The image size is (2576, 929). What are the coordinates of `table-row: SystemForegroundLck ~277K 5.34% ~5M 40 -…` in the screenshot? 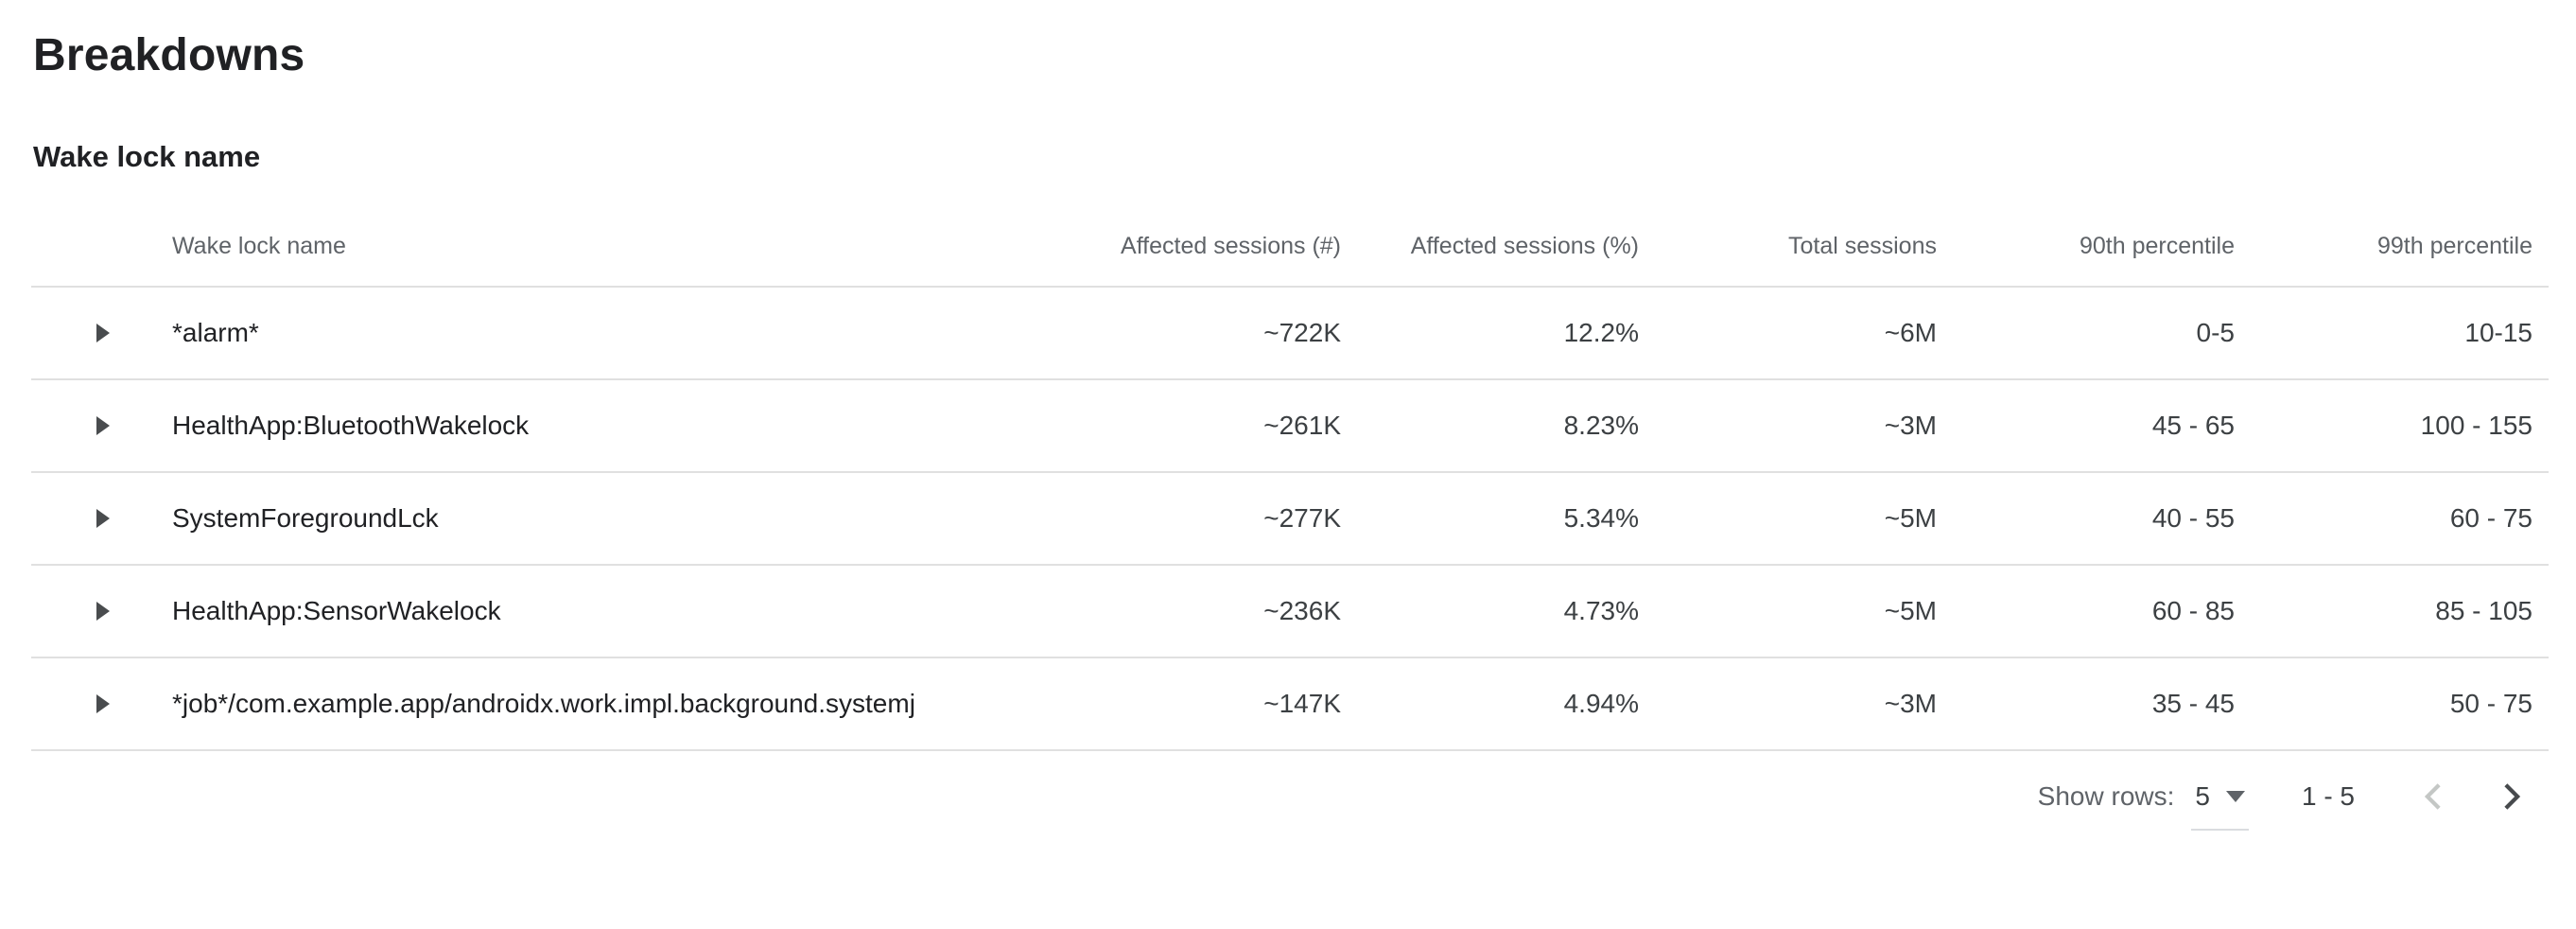 It's located at (1290, 520).